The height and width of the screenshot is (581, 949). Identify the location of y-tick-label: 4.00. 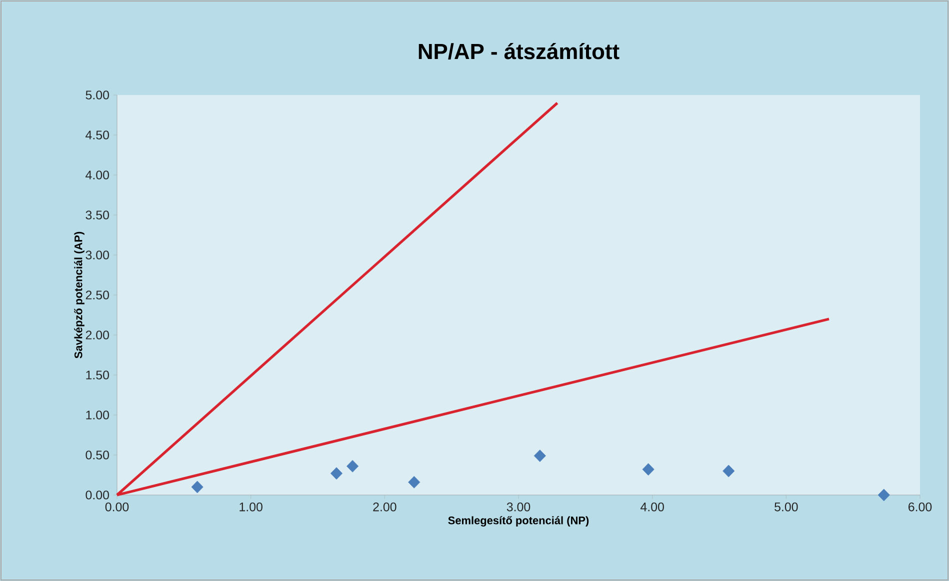
(98, 175).